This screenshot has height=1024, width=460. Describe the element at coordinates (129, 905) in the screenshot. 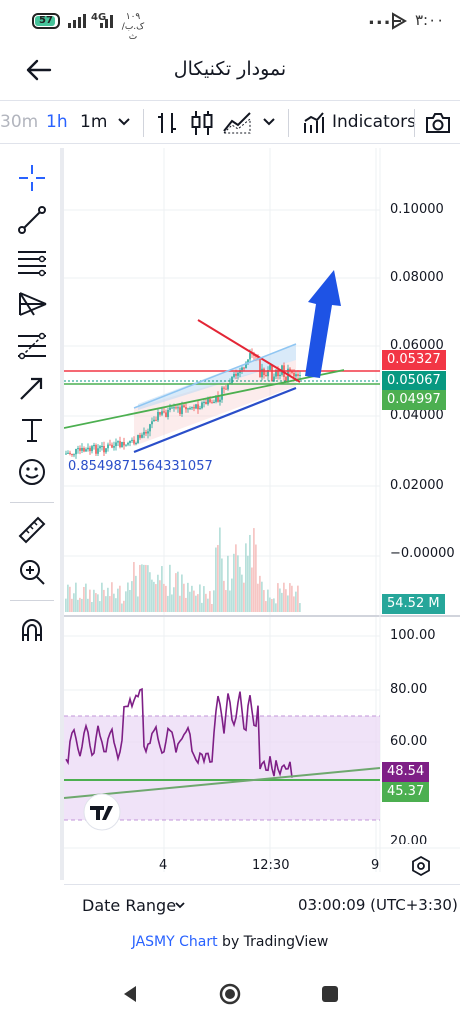

I see `date-range-button: Date Range` at that location.